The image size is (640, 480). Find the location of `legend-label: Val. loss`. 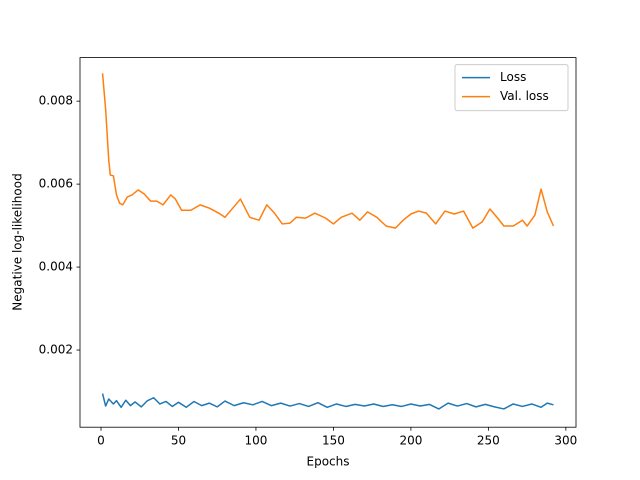

legend-label: Val. loss is located at coordinates (524, 96).